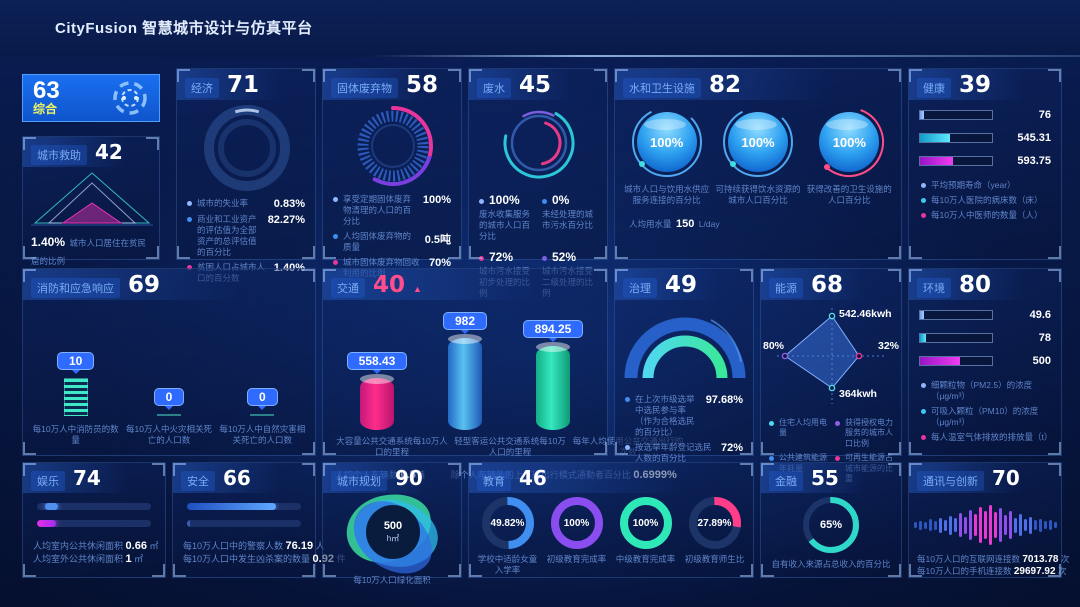  Describe the element at coordinates (48, 242) in the screenshot. I see `rescue-note-value: 1.40%` at that location.